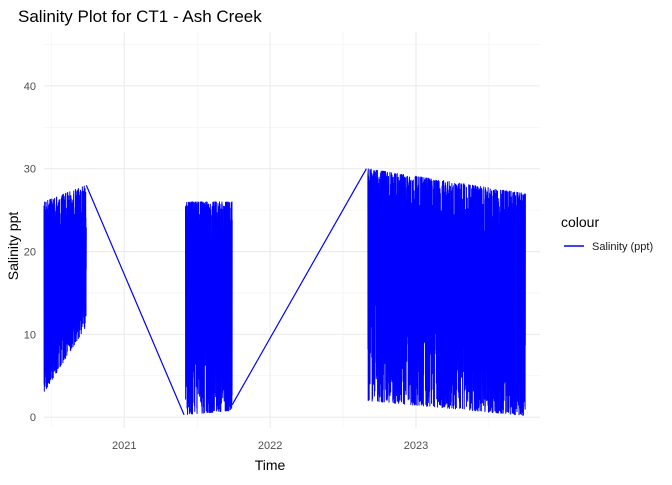  I want to click on x-tick-label: 2022, so click(270, 446).